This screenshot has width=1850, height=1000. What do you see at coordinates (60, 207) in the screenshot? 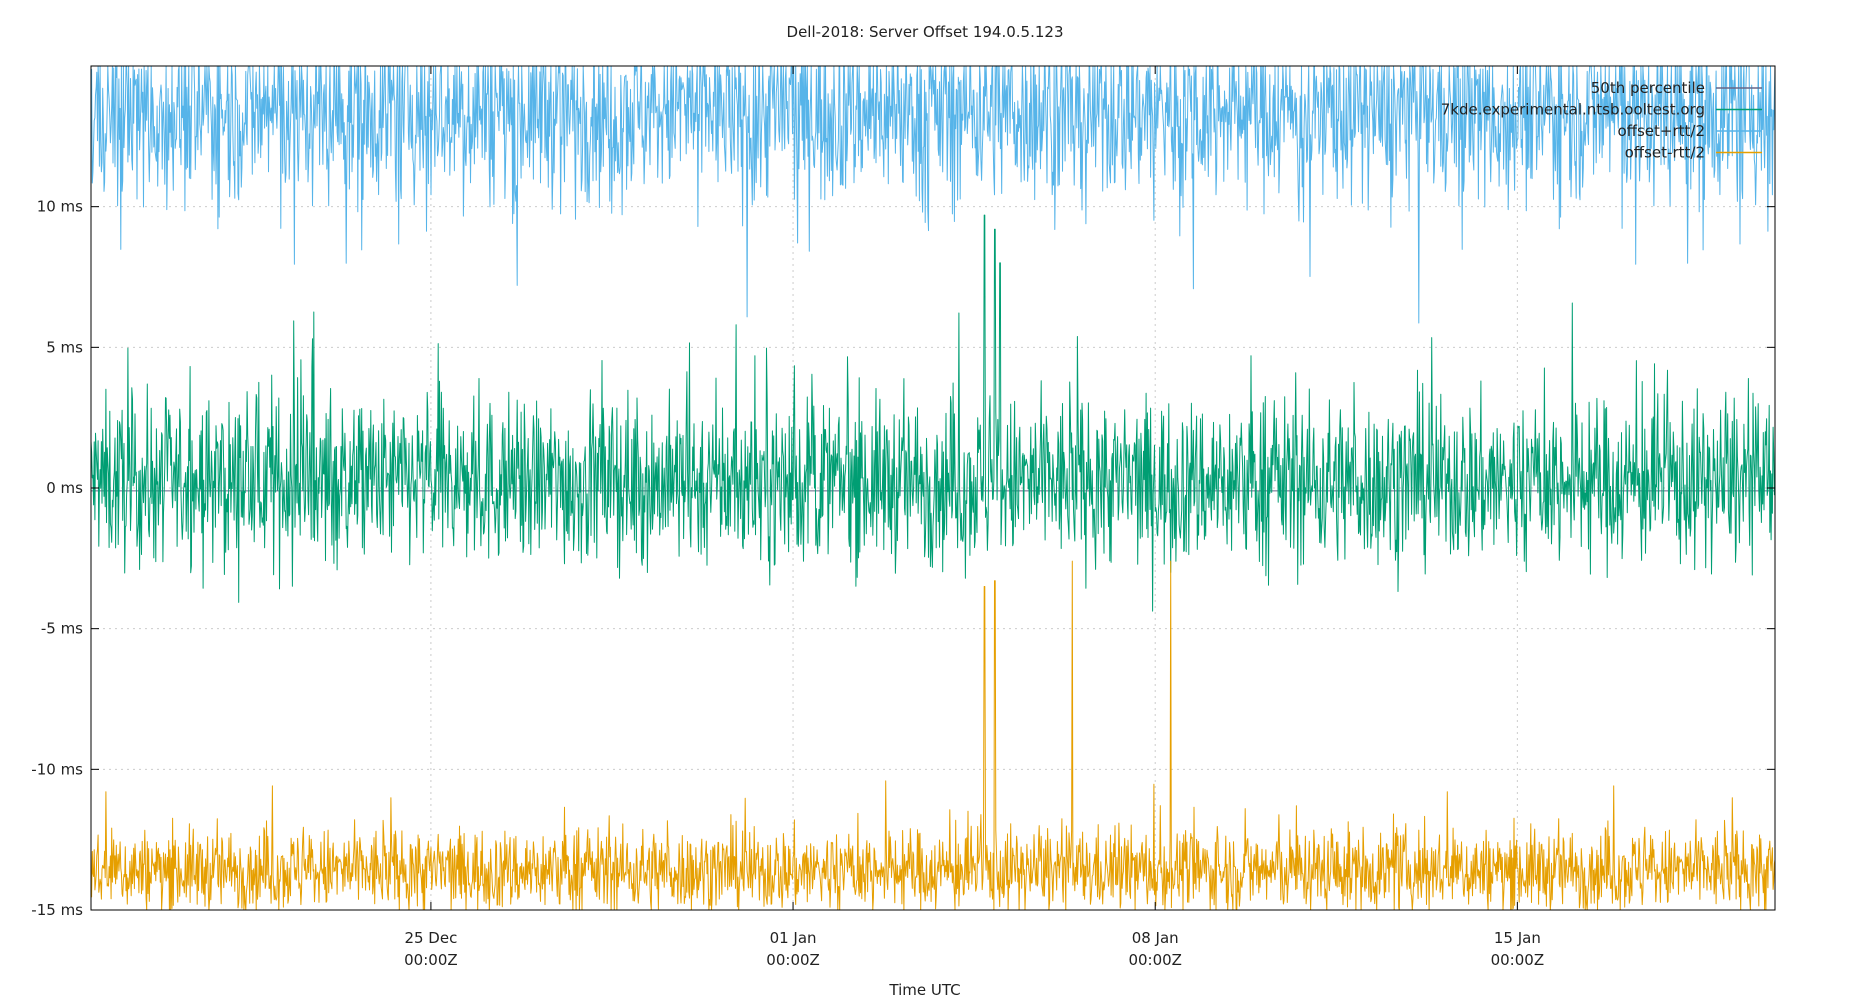
I see `y-tick-label: 10 ms` at bounding box center [60, 207].